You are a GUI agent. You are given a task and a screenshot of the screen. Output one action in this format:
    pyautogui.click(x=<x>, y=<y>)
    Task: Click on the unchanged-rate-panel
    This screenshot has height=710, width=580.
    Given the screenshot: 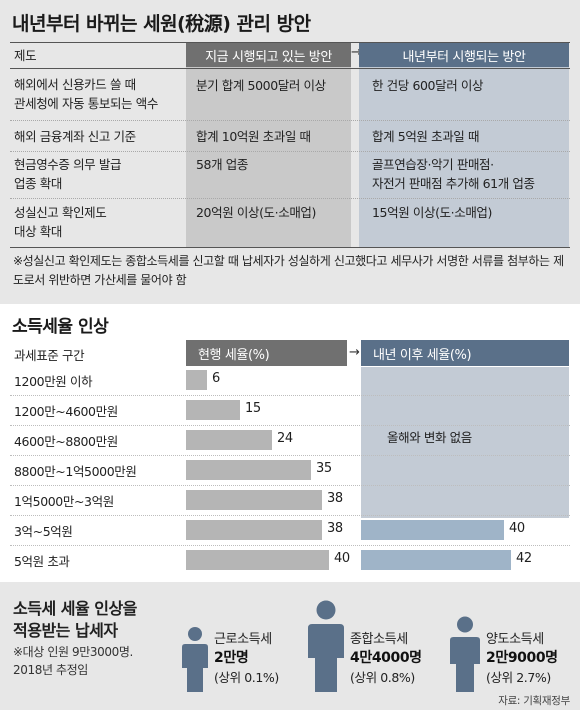 What is the action you would take?
    pyautogui.click(x=465, y=442)
    